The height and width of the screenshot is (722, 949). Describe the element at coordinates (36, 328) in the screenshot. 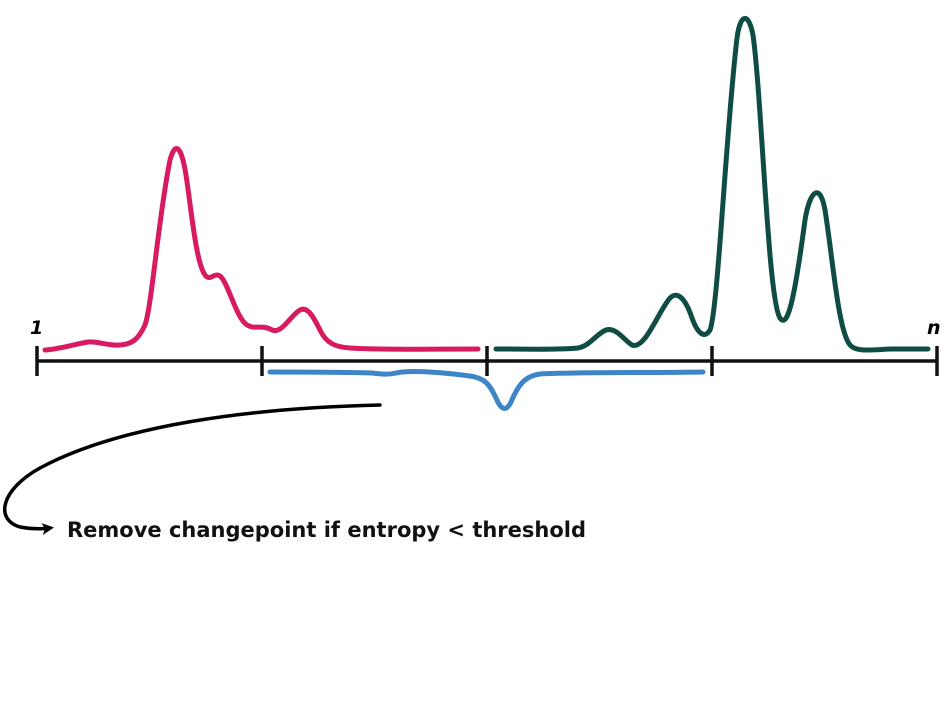

I see `sequence-start-label: 1` at that location.